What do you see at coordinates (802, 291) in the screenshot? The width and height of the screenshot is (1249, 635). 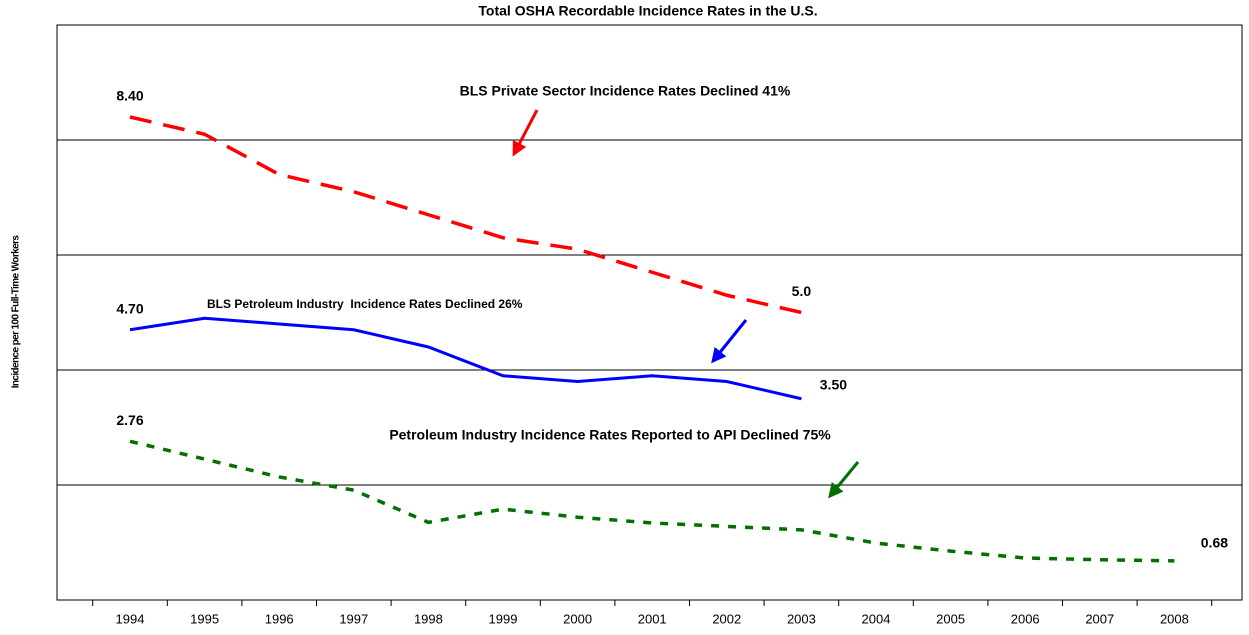 I see `data-label: 5.0` at bounding box center [802, 291].